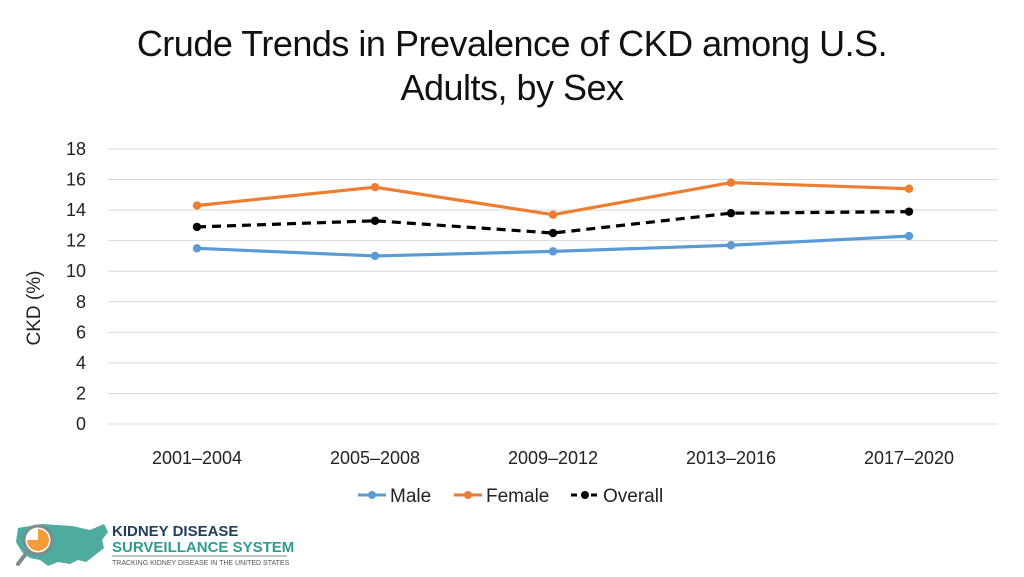 The height and width of the screenshot is (577, 1024). What do you see at coordinates (375, 458) in the screenshot?
I see `x-tick-label-1: 2005–2008` at bounding box center [375, 458].